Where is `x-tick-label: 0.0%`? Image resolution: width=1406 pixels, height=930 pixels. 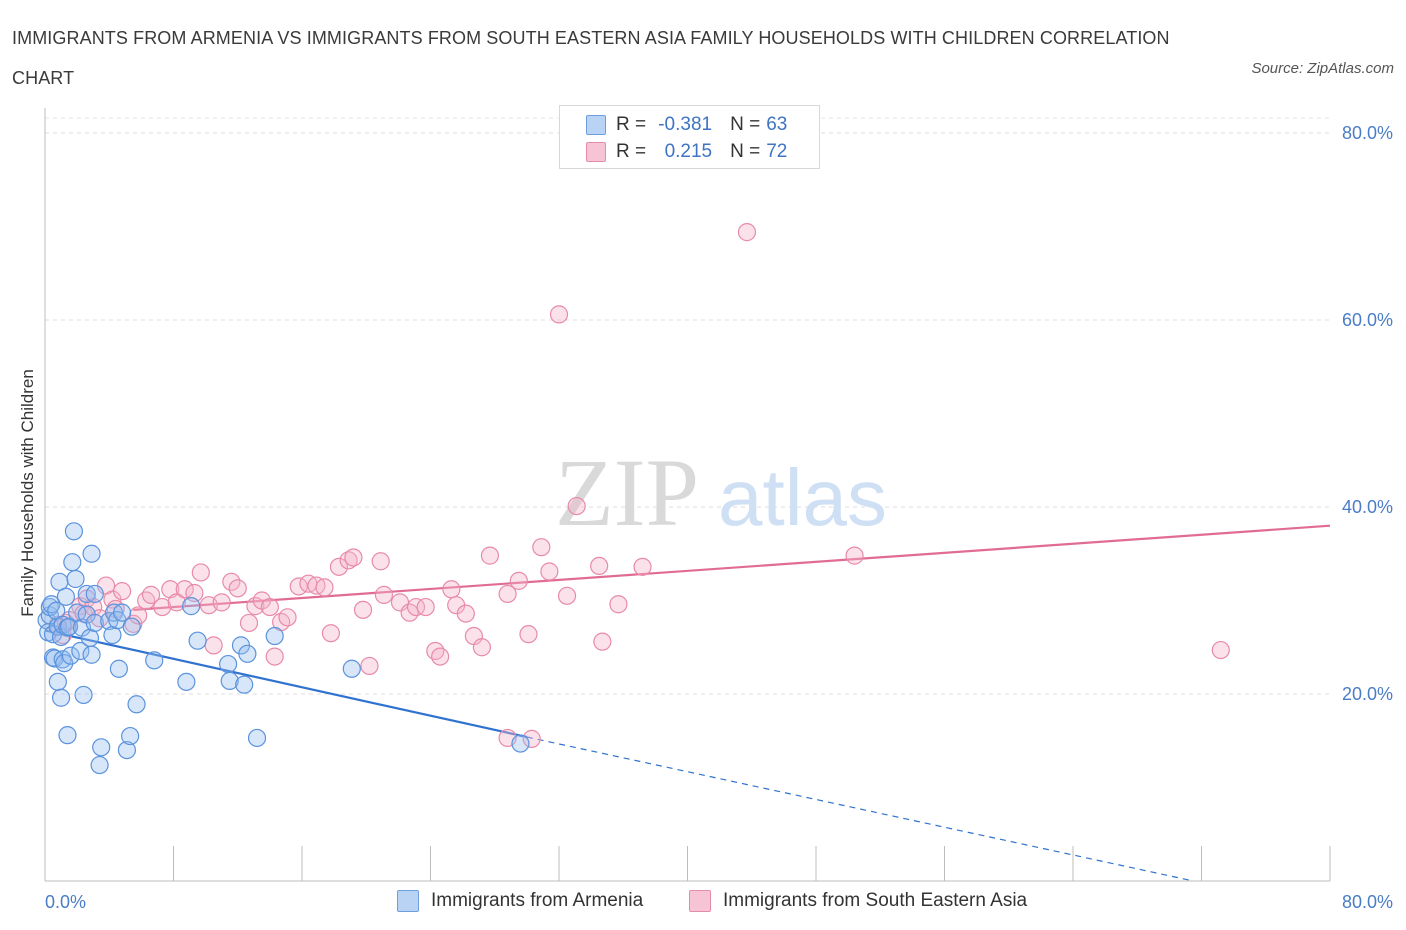
x-tick-label: 0.0% is located at coordinates (65, 902).